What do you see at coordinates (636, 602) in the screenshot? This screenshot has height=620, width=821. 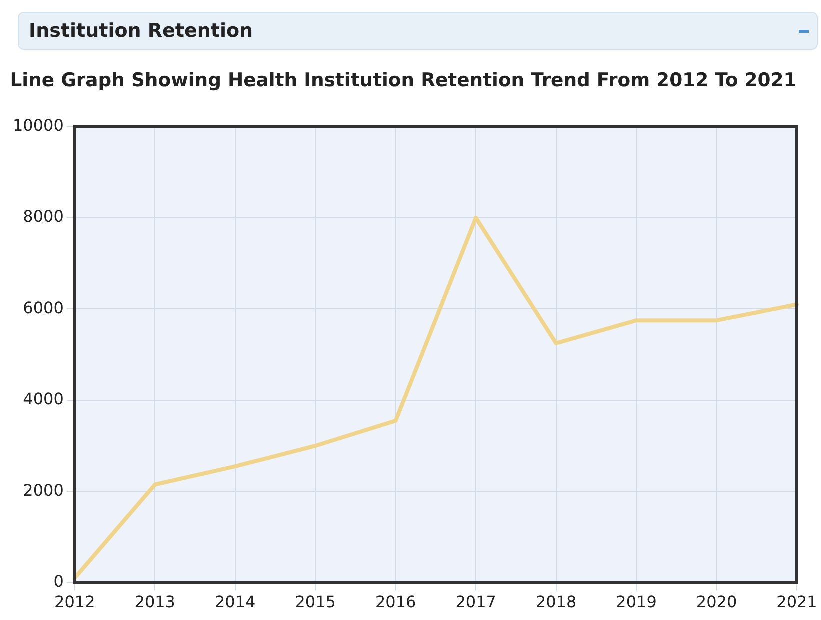 I see `x-tick-label: 2019` at bounding box center [636, 602].